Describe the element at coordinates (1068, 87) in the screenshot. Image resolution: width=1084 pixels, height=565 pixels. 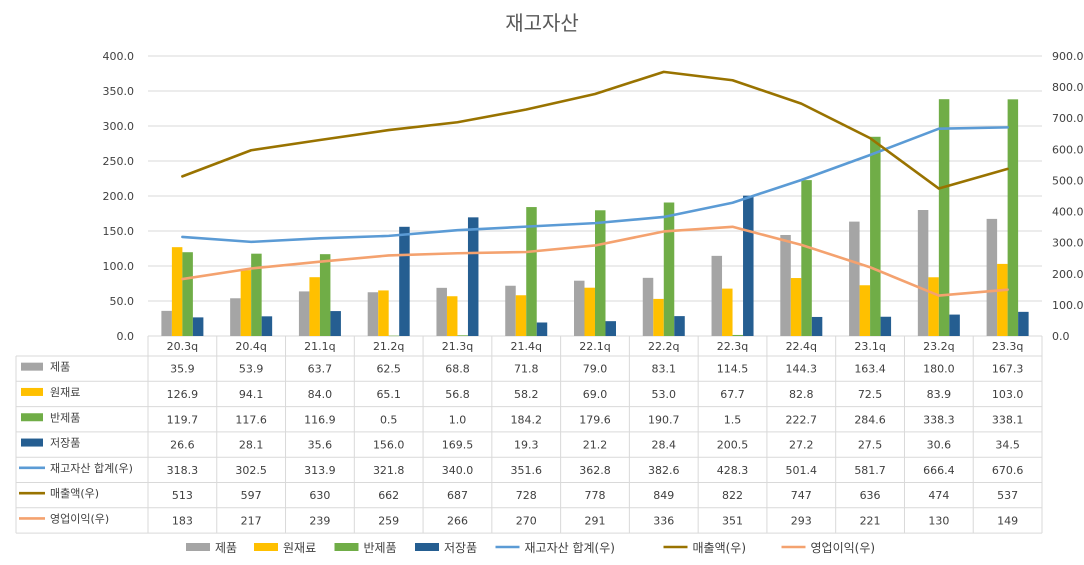
I see `right-tick-label: 800.0` at that location.